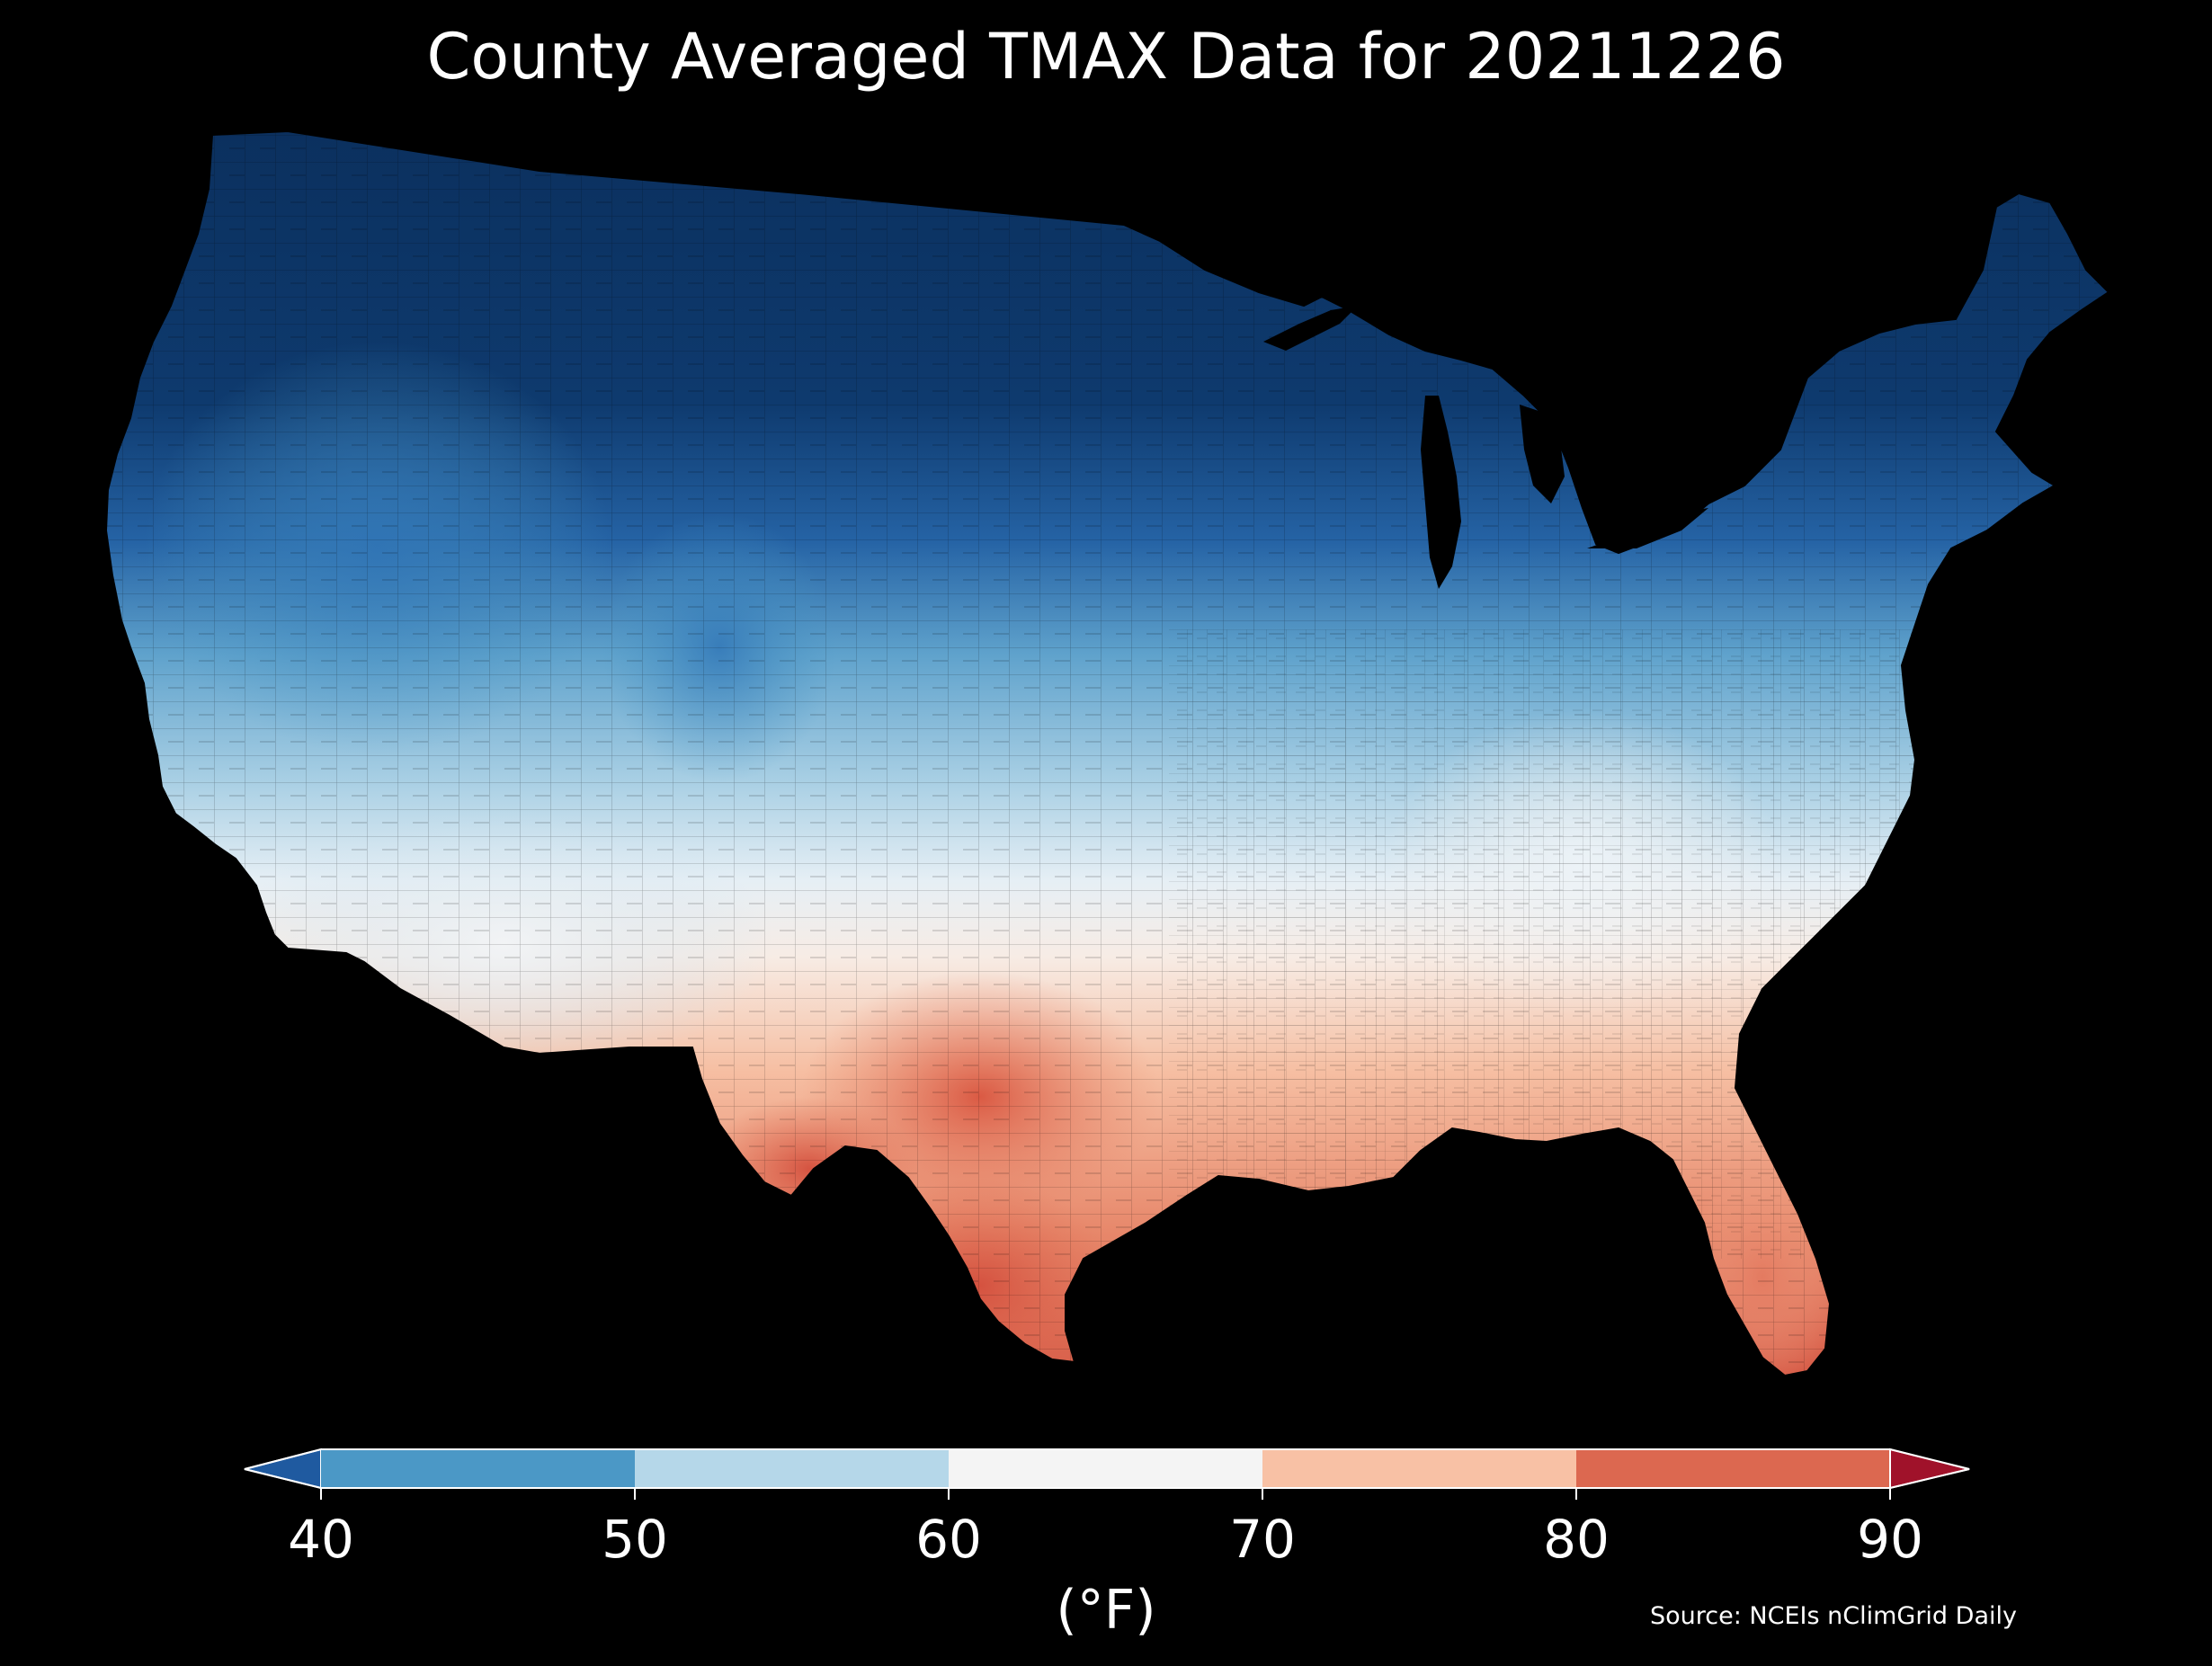  What do you see at coordinates (1106, 1610) in the screenshot?
I see `colorbar-unit-label: (°F)` at bounding box center [1106, 1610].